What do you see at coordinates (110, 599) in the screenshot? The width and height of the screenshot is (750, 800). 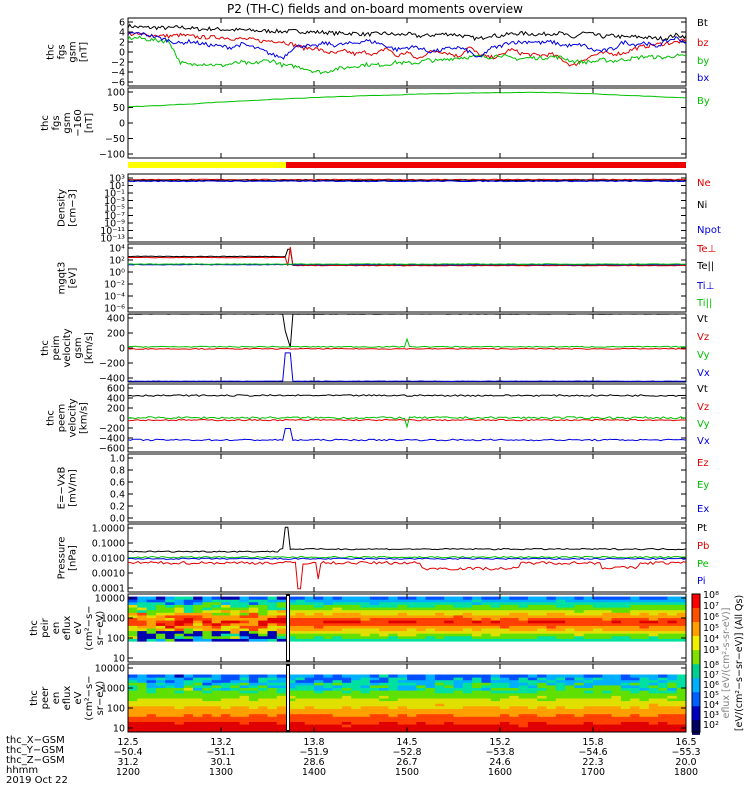 I see `y-tick-label: 10000` at bounding box center [110, 599].